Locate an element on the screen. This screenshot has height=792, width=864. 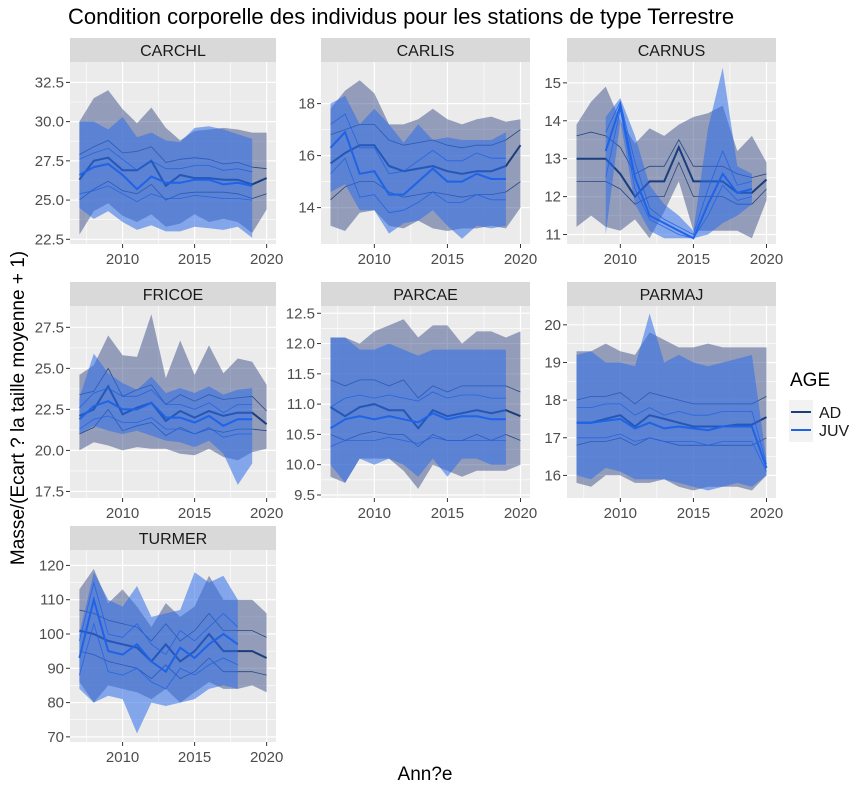
x-tick-label-parcae: 2015 is located at coordinates (447, 513).